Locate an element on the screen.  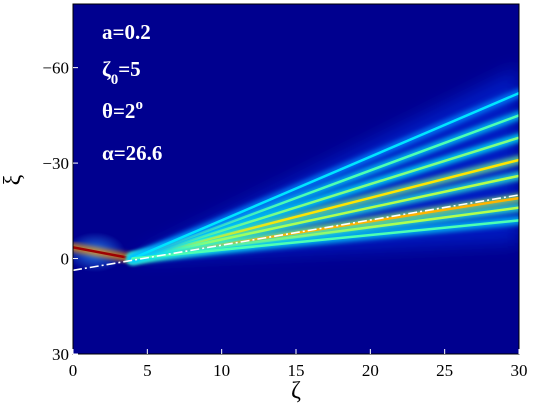
annotation-zeta0-symbol: ζ is located at coordinates (106, 69).